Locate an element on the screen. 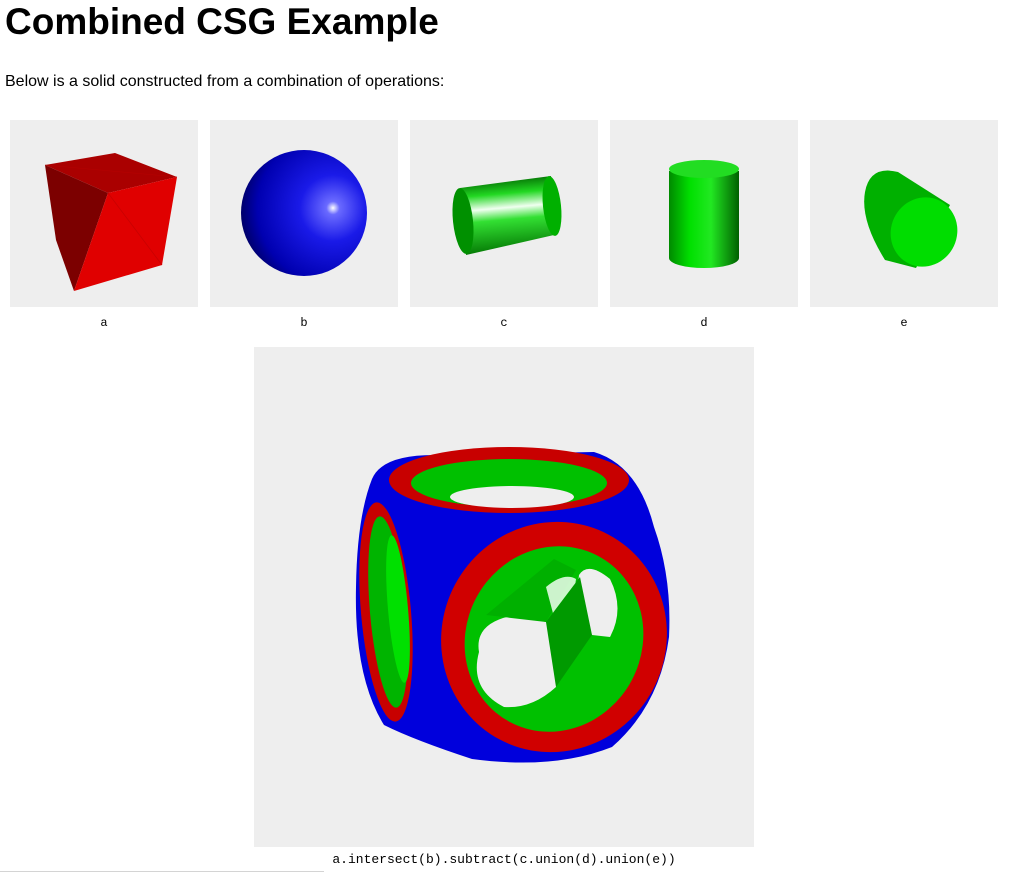 Image resolution: width=1009 pixels, height=876 pixels. cylinder-d-viewport is located at coordinates (704, 213).